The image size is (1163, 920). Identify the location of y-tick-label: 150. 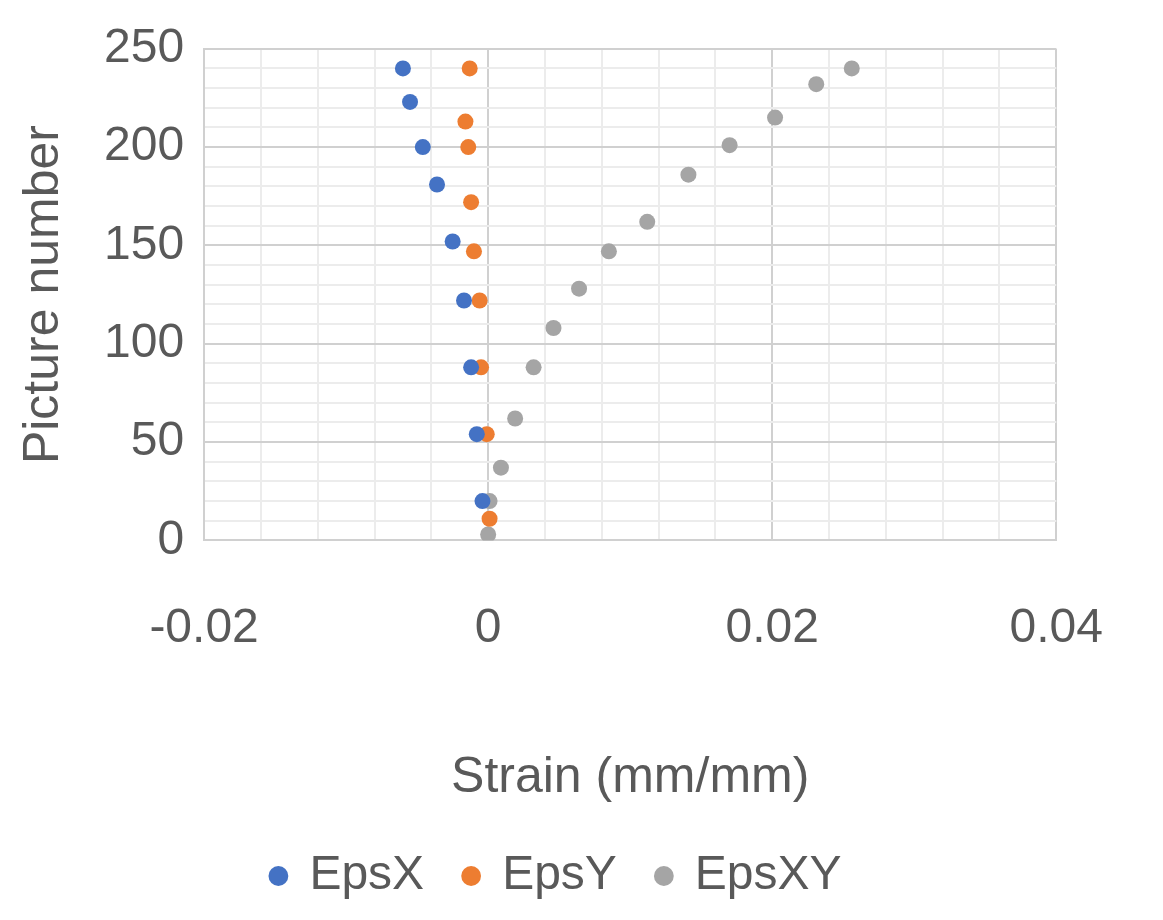
(144, 242).